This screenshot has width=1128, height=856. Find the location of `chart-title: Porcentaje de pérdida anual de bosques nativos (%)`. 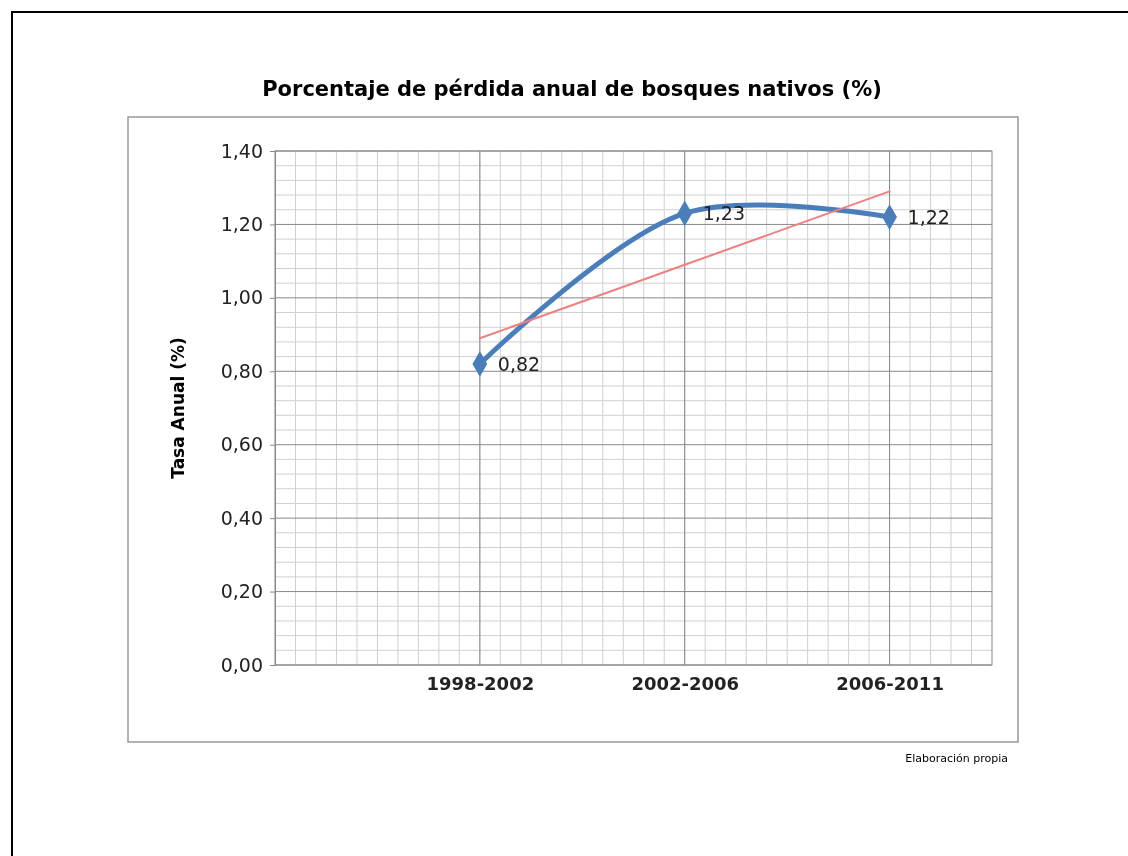

chart-title: Porcentaje de pérdida anual de bosques nativos (%) is located at coordinates (572, 89).